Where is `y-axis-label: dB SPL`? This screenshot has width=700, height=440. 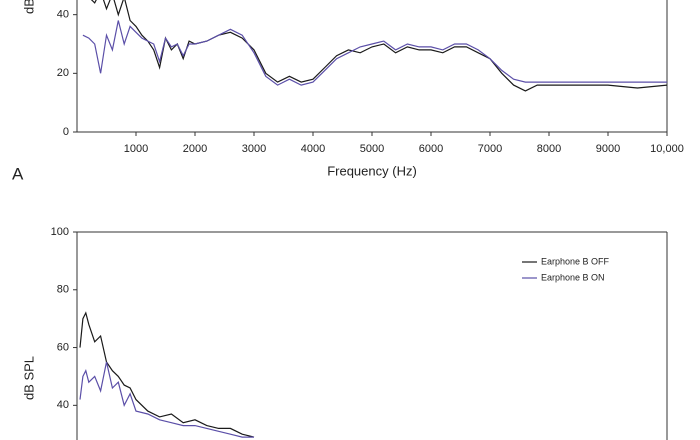
y-axis-label: dB SPL is located at coordinates (28, 378).